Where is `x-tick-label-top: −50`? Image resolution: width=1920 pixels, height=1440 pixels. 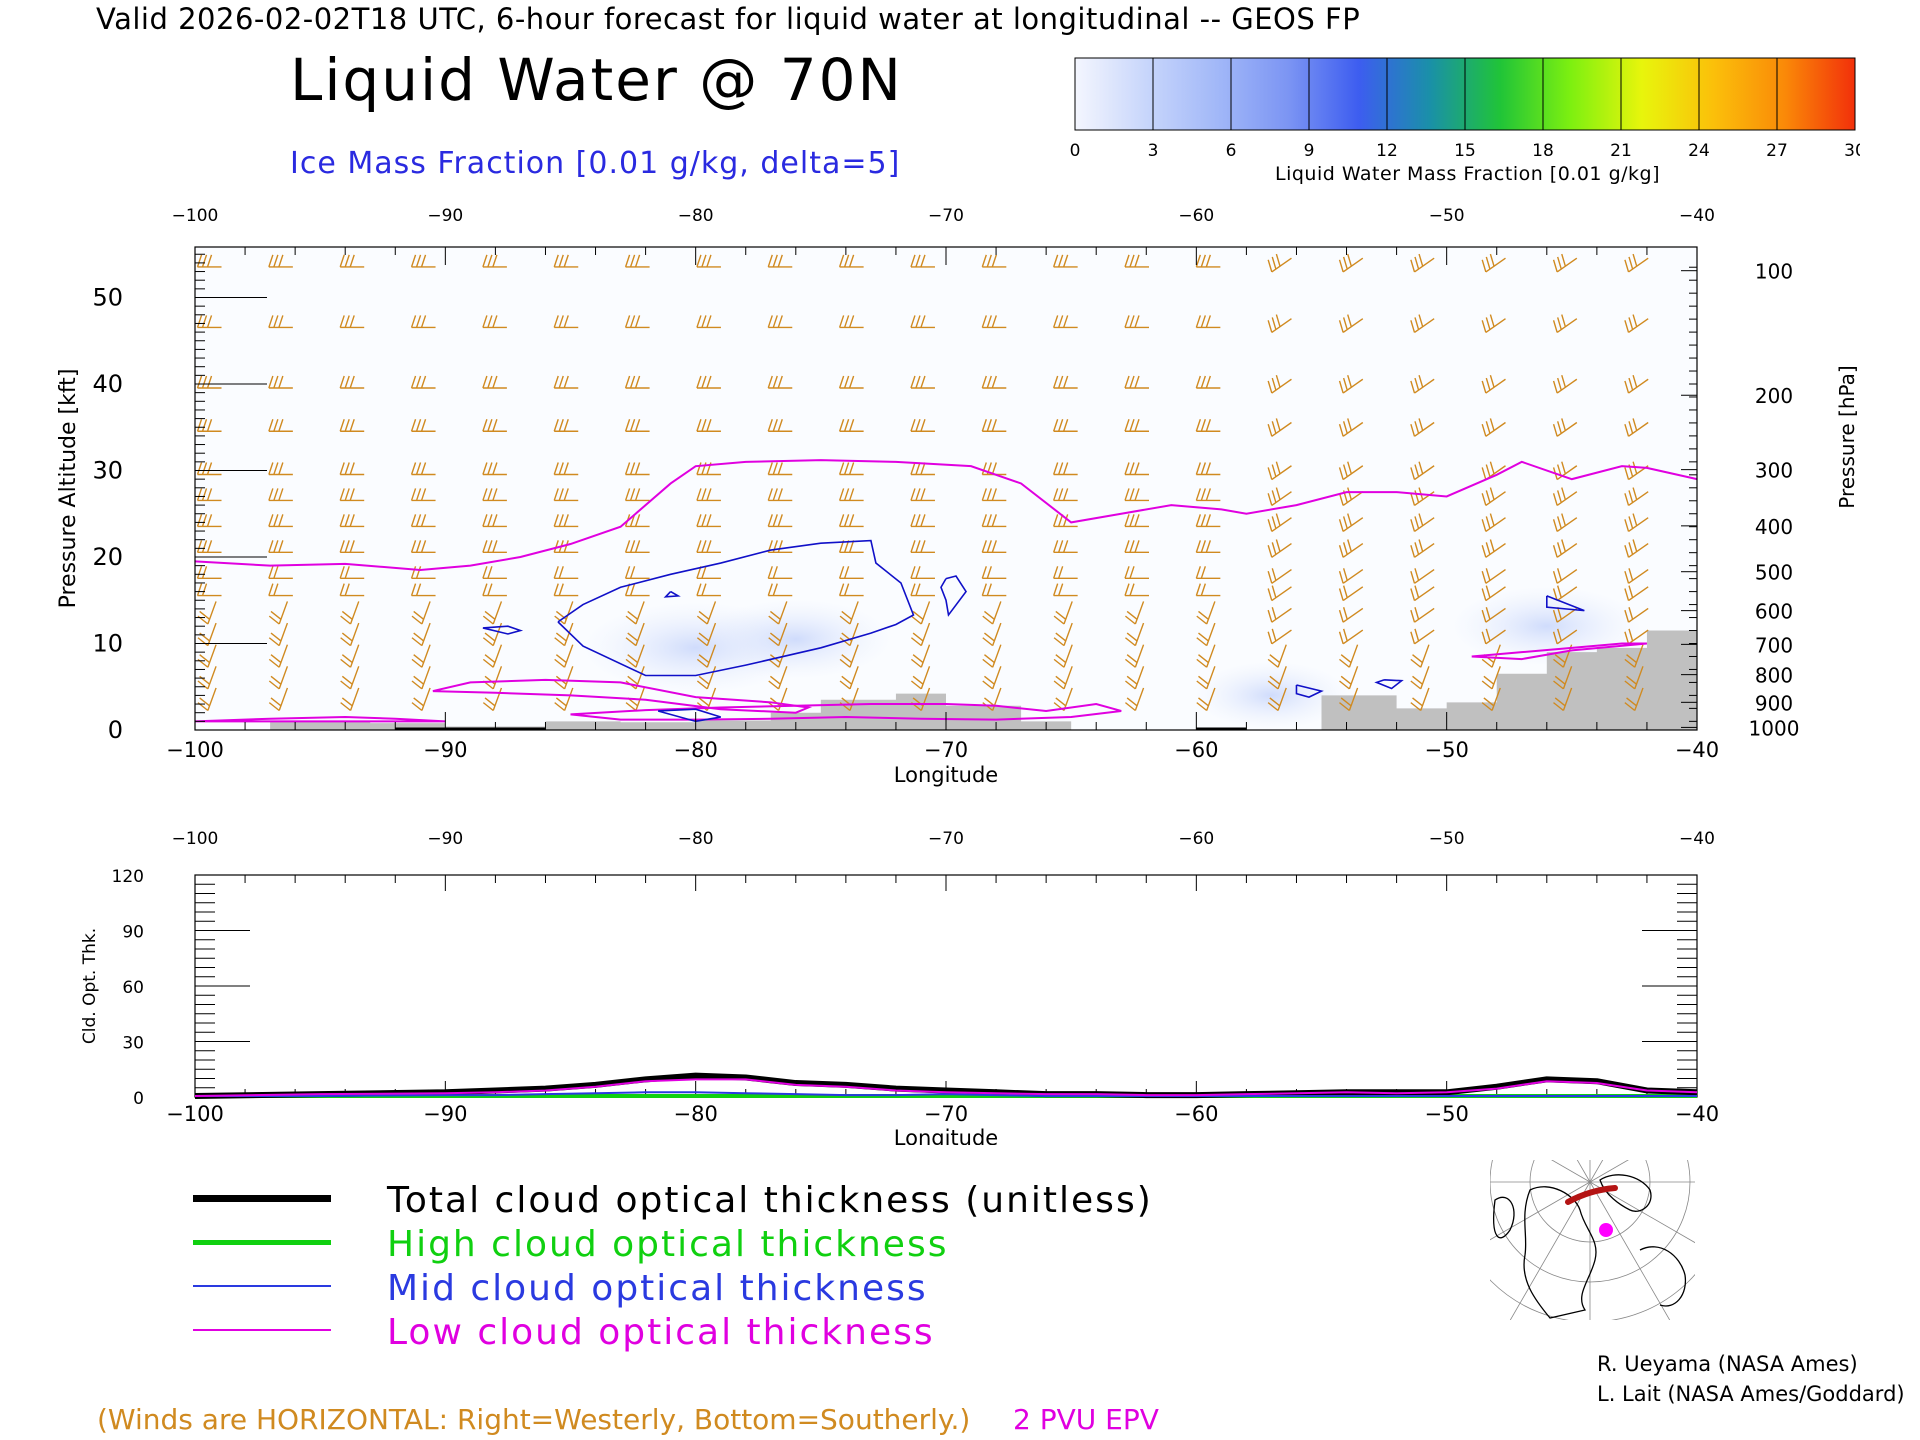
x-tick-label-top: −50 is located at coordinates (1447, 216).